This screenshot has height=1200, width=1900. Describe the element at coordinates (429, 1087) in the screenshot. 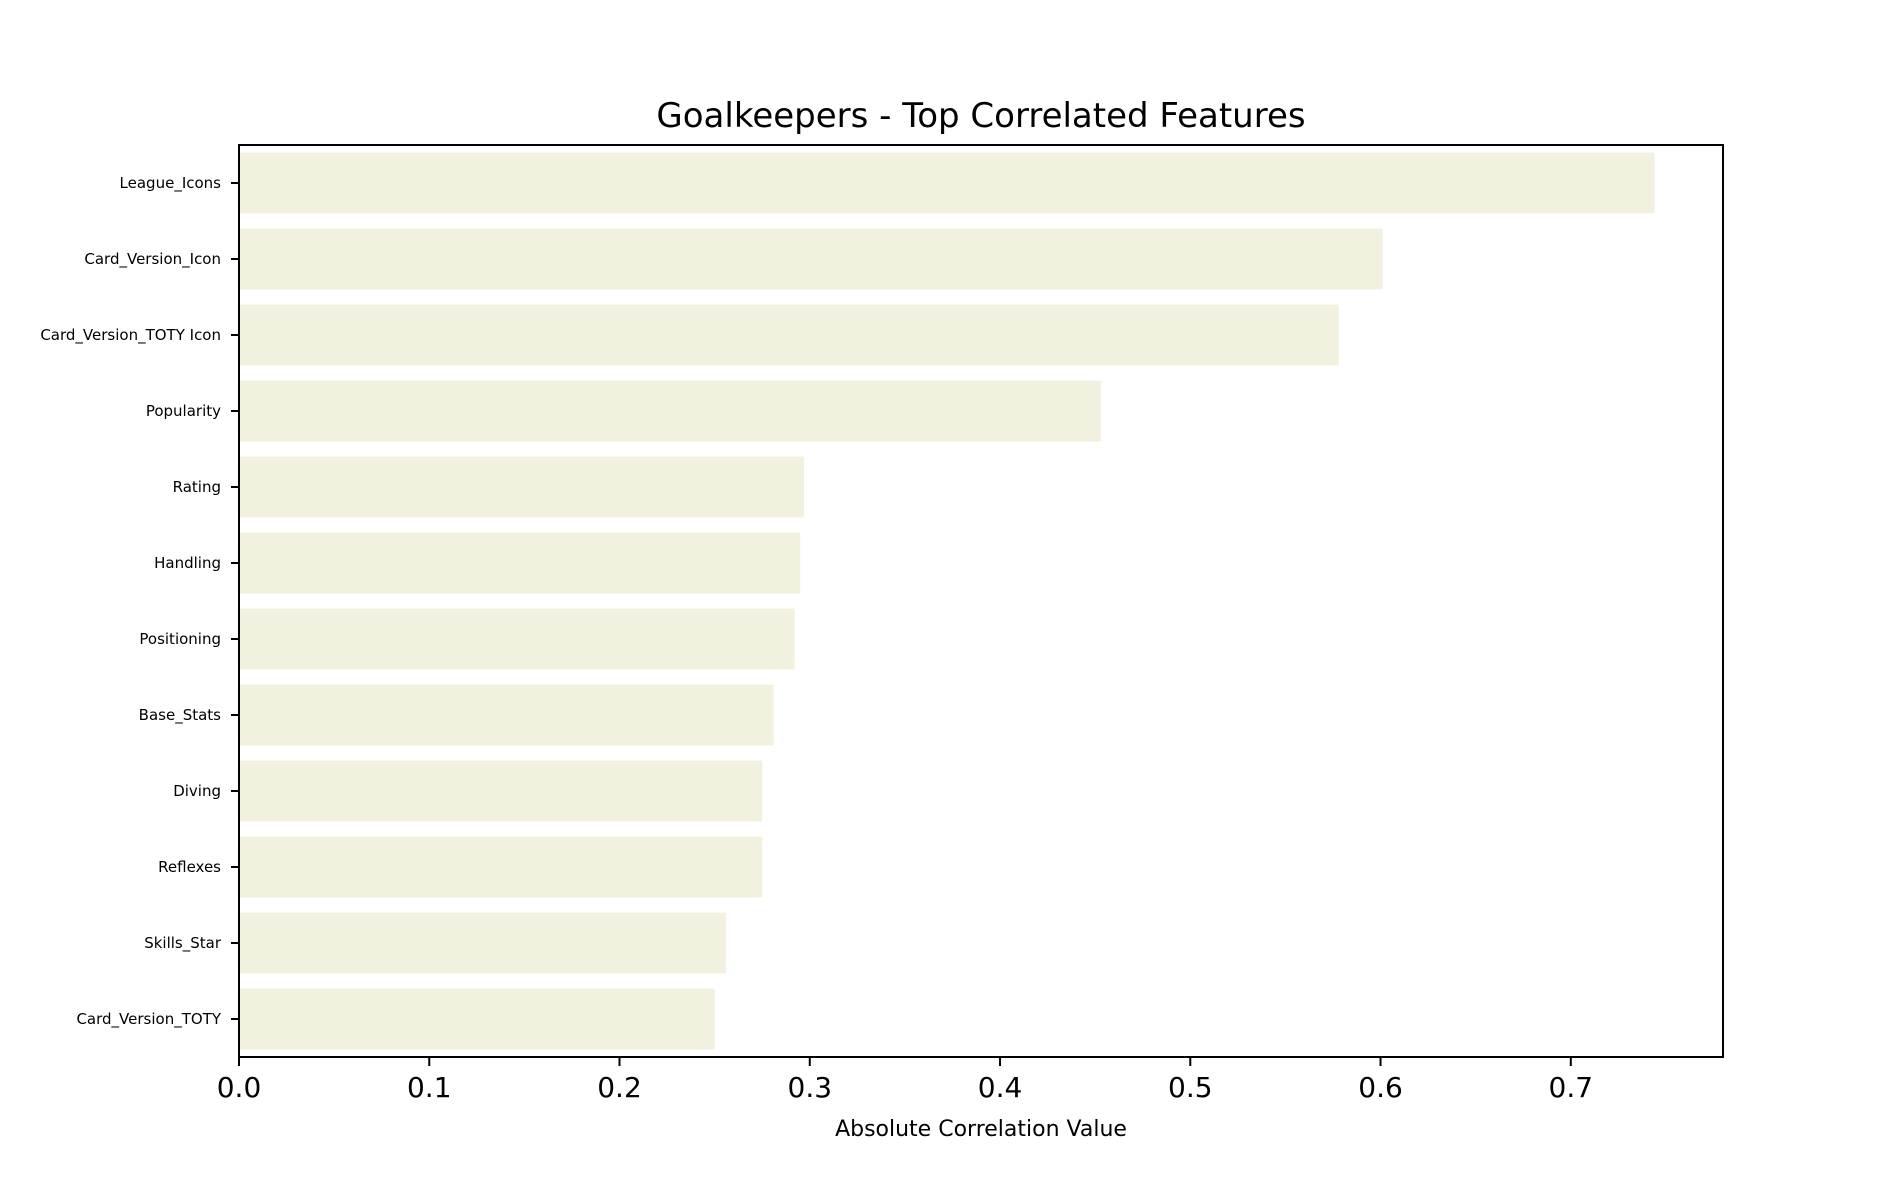

I see `x-tick-label: 0.1` at that location.